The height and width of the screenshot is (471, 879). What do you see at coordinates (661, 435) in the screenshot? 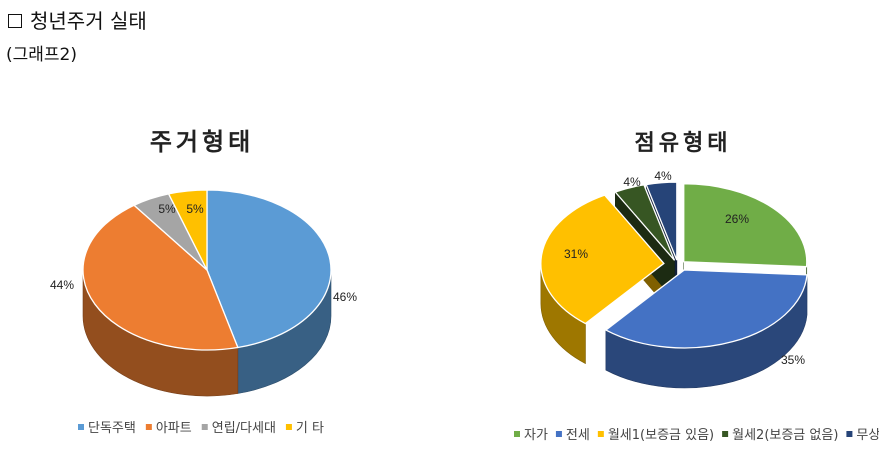
I see `legend-label: 월세1(보증금 있음)` at bounding box center [661, 435].